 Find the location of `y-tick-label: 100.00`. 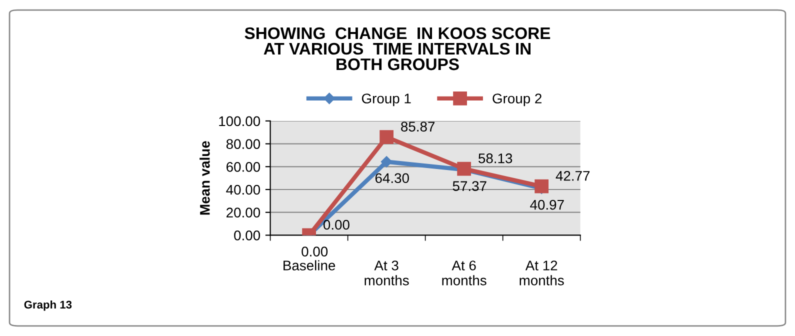

y-tick-label: 100.00 is located at coordinates (239, 121).